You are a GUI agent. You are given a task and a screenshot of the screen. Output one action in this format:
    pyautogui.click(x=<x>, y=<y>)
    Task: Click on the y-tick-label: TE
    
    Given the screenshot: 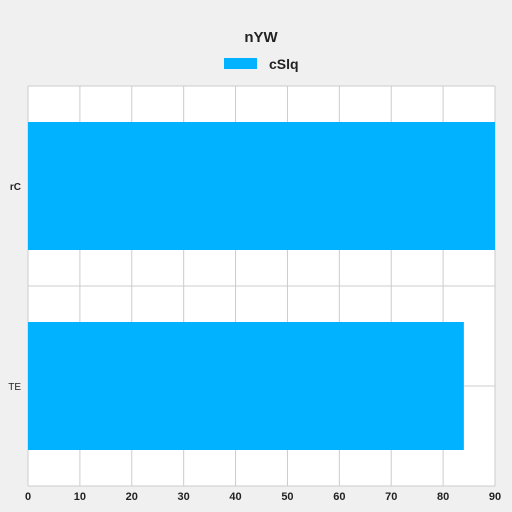 What is the action you would take?
    pyautogui.click(x=14, y=387)
    